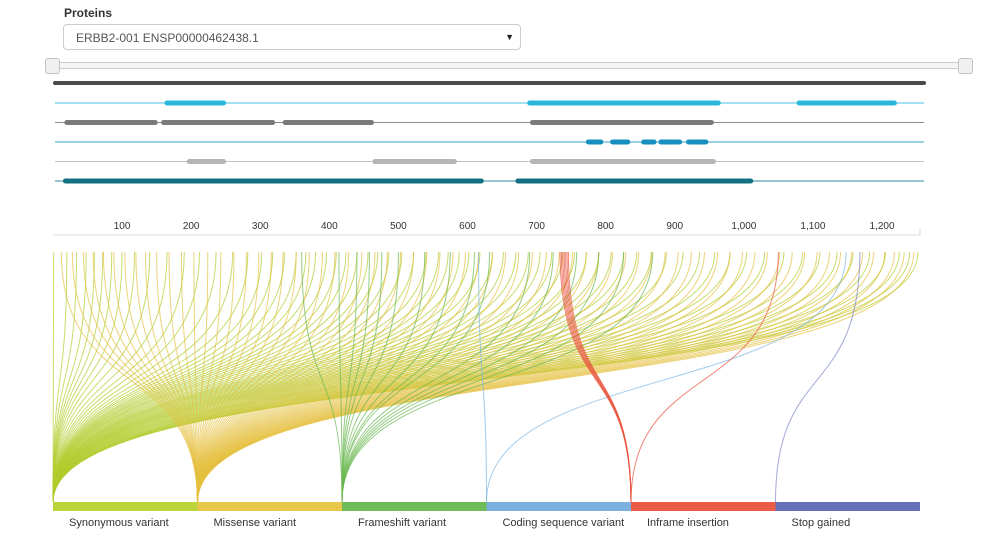 The width and height of the screenshot is (1000, 552). I want to click on axis-tick-label: 100, so click(122, 226).